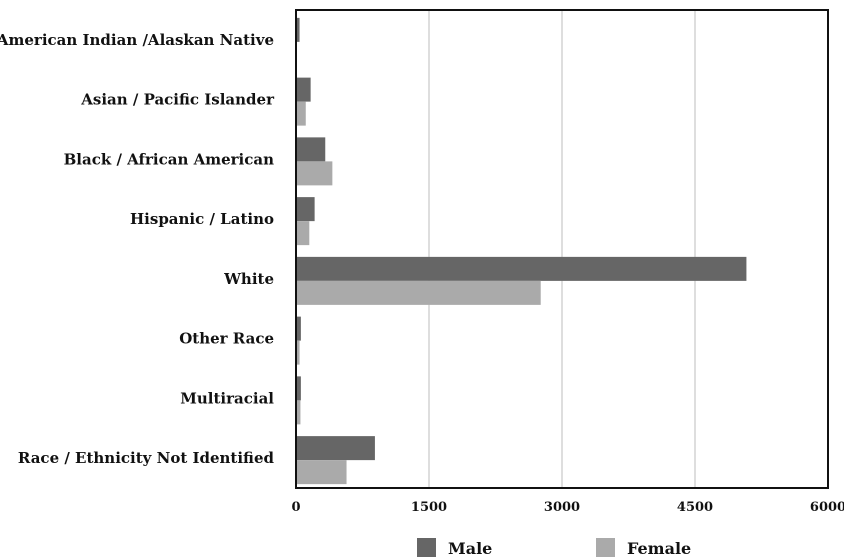 The height and width of the screenshot is (560, 844). Describe the element at coordinates (827, 507) in the screenshot. I see `x-tick-label: 6000` at that location.